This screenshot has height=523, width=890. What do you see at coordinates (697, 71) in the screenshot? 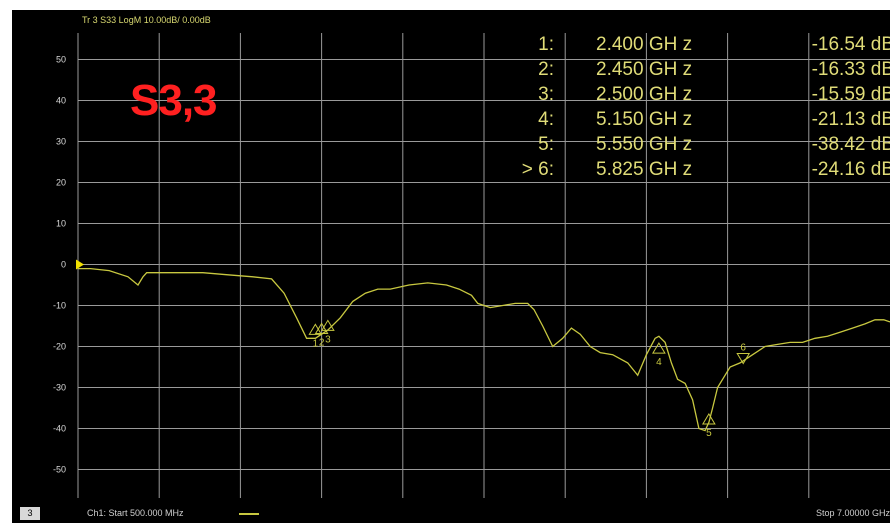
I see `marker-row: 2: 2.450 GH z -16.33 dB` at bounding box center [697, 71].